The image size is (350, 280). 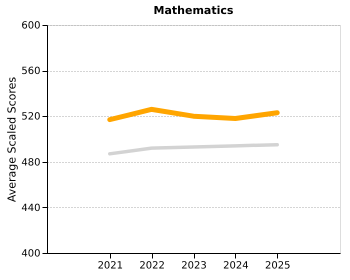 I want to click on y-tick-label: 560, so click(x=30, y=72).